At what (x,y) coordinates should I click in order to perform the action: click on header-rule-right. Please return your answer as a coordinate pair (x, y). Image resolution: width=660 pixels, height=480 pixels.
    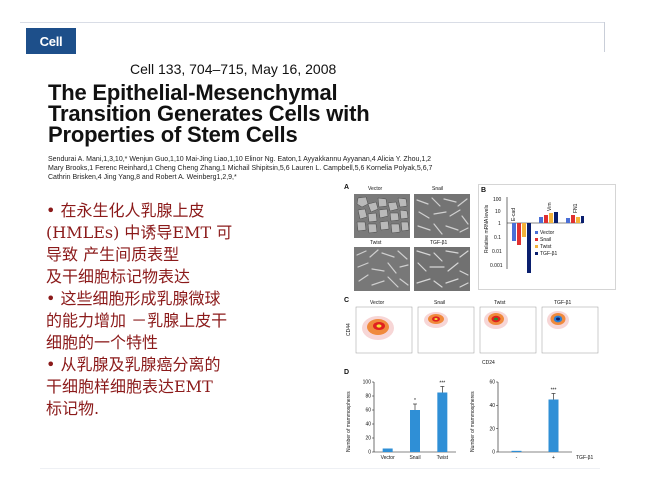
    Looking at the image, I should click on (604, 37).